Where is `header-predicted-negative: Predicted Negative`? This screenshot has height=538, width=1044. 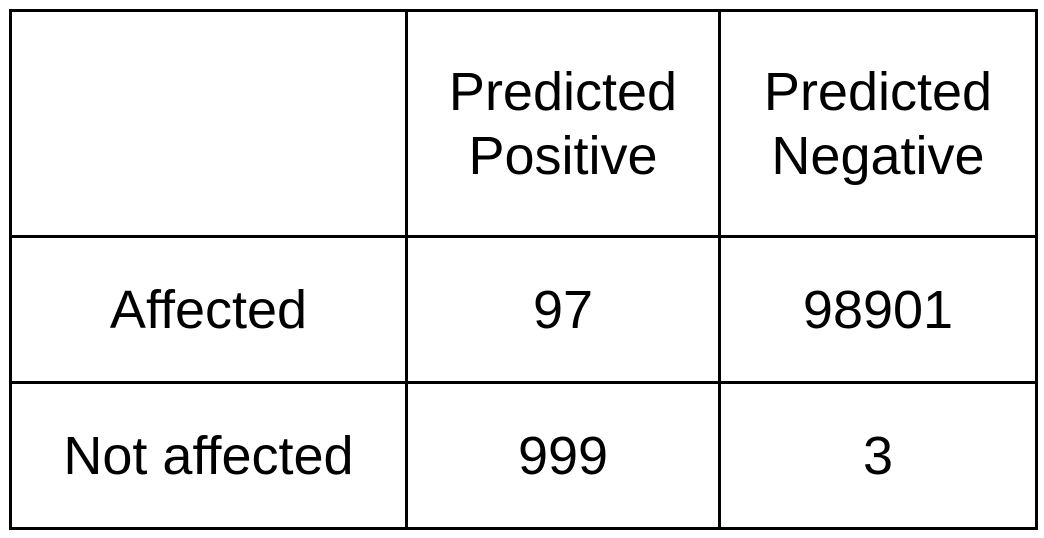 header-predicted-negative: Predicted Negative is located at coordinates (878, 123).